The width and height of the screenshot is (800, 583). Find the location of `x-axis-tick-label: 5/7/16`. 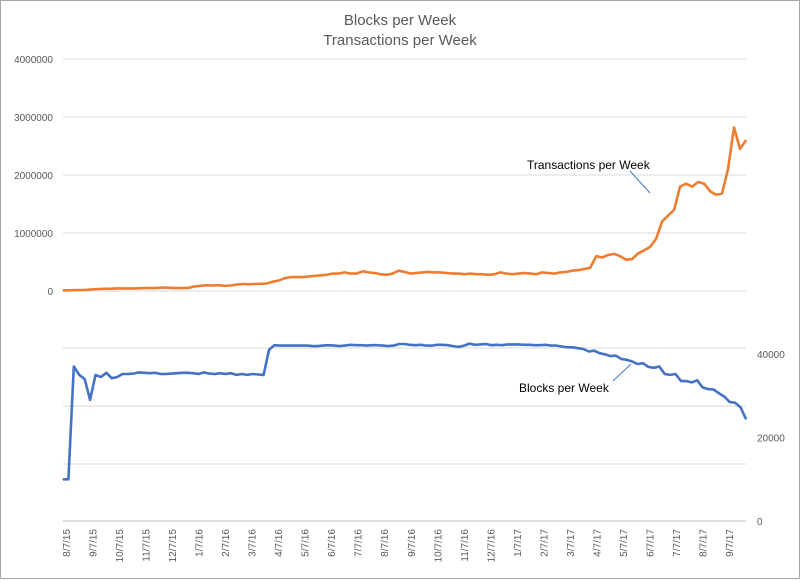

x-axis-tick-label: 5/7/16 is located at coordinates (306, 543).